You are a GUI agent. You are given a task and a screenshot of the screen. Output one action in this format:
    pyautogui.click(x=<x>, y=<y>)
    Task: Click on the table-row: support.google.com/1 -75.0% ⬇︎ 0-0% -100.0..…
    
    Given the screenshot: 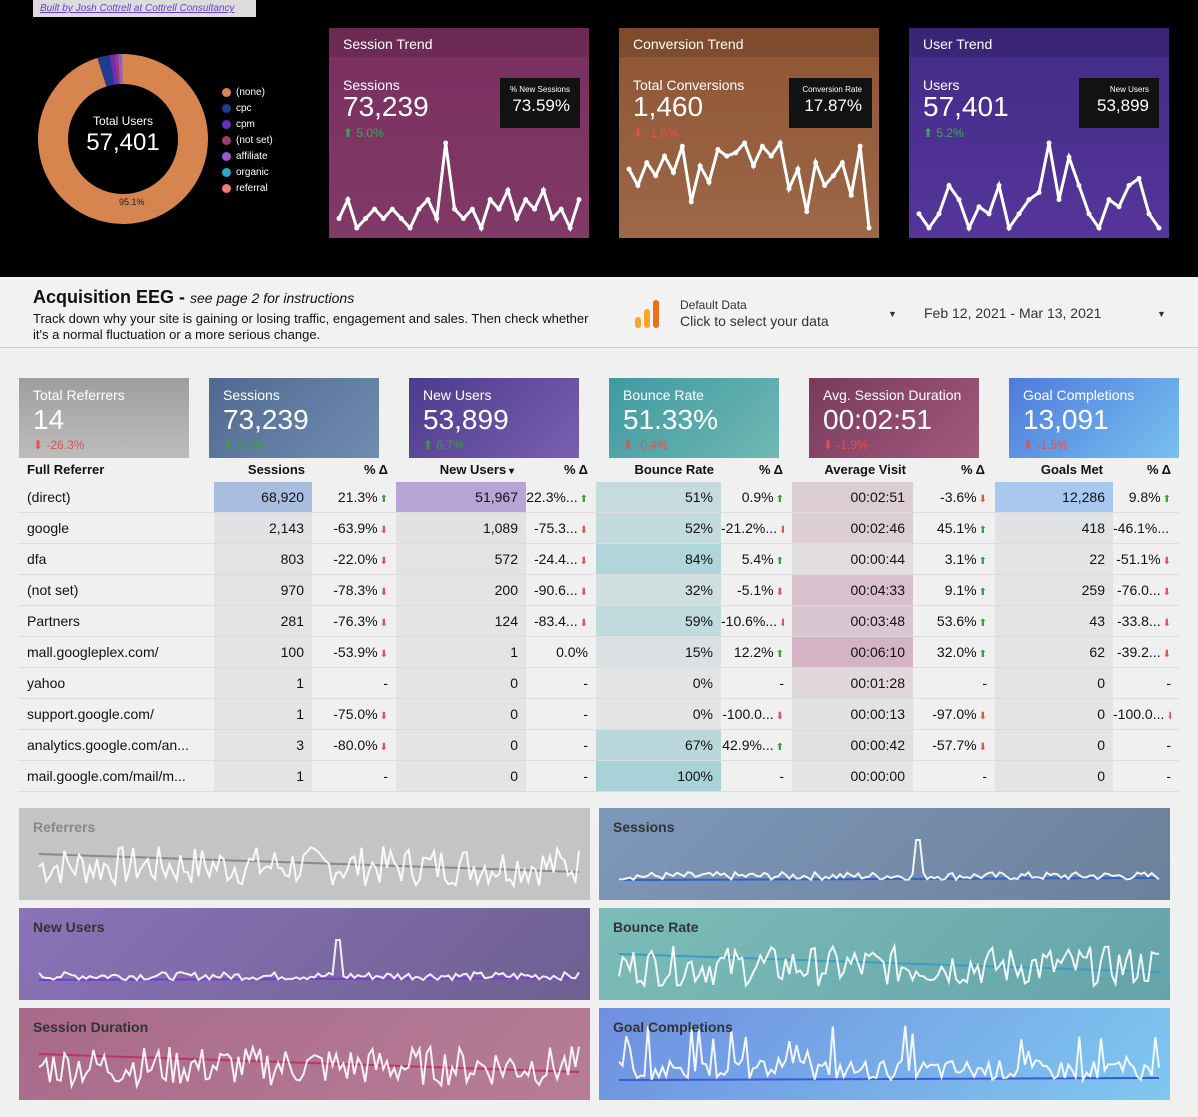 What is the action you would take?
    pyautogui.click(x=599, y=714)
    